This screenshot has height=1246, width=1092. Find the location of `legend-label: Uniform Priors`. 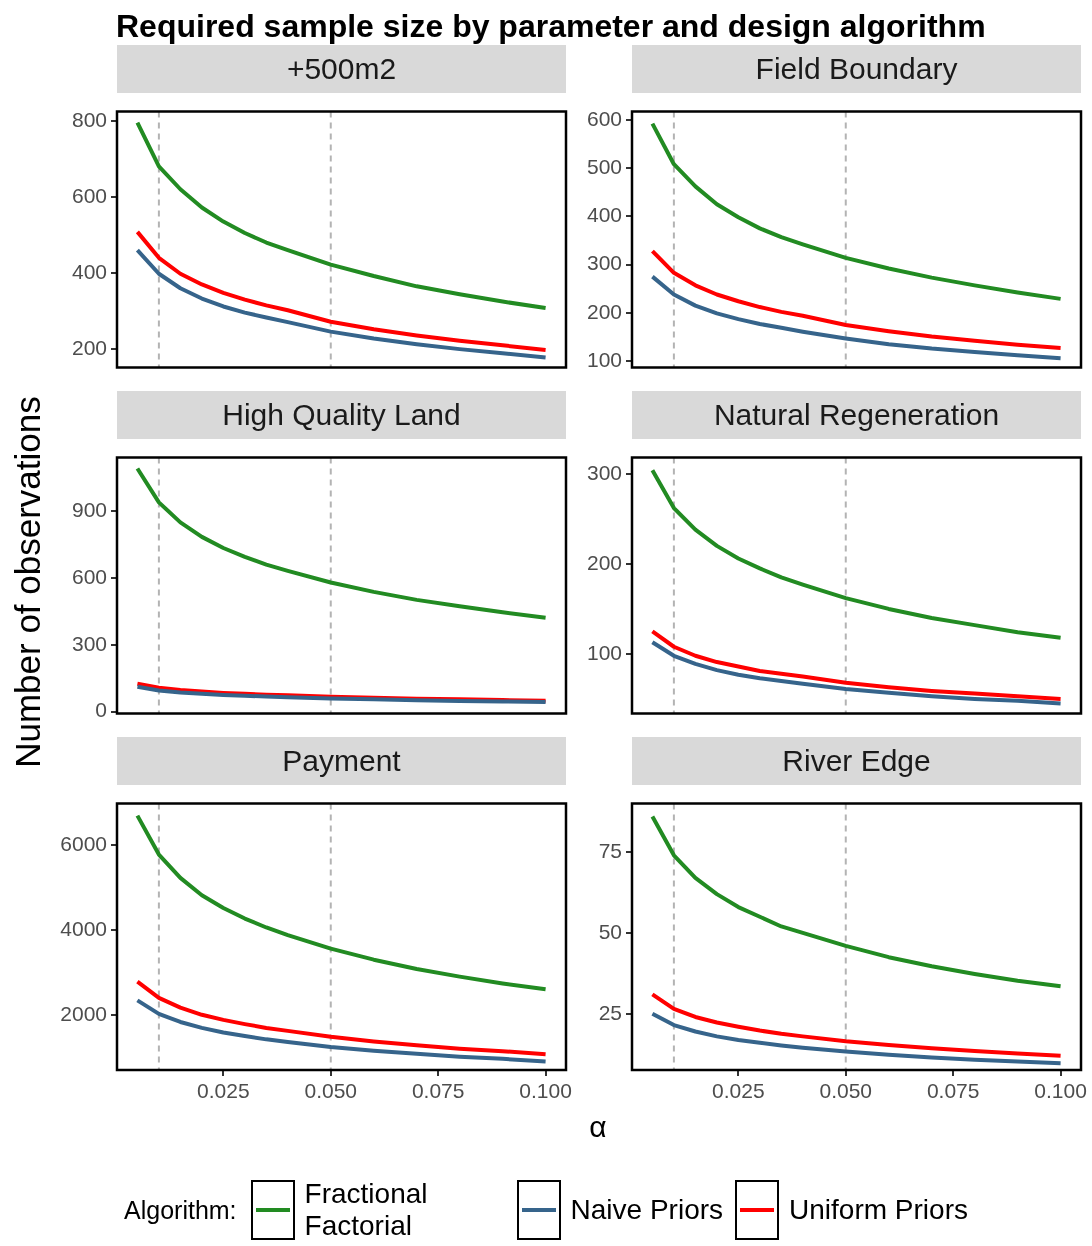

legend-label: Uniform Priors is located at coordinates (878, 1210).